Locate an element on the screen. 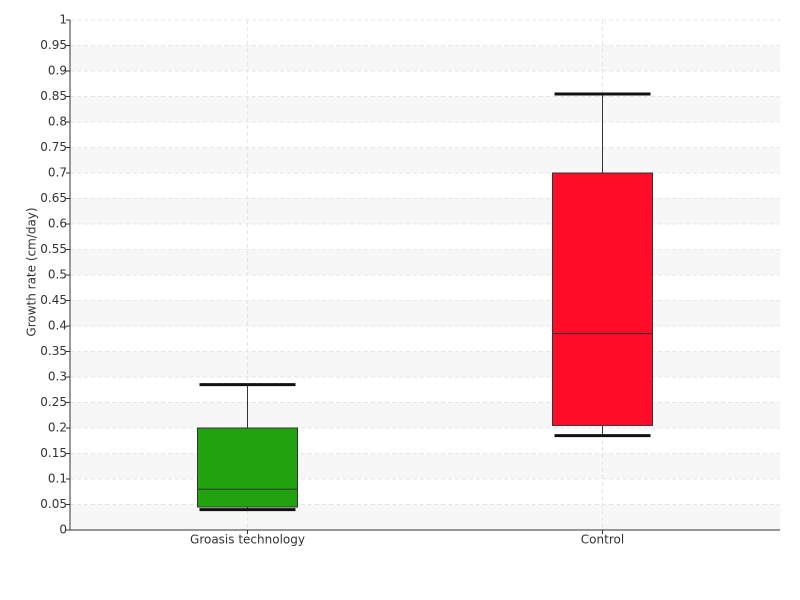 The height and width of the screenshot is (600, 800). y-tick-label: 0.75 is located at coordinates (53, 147).